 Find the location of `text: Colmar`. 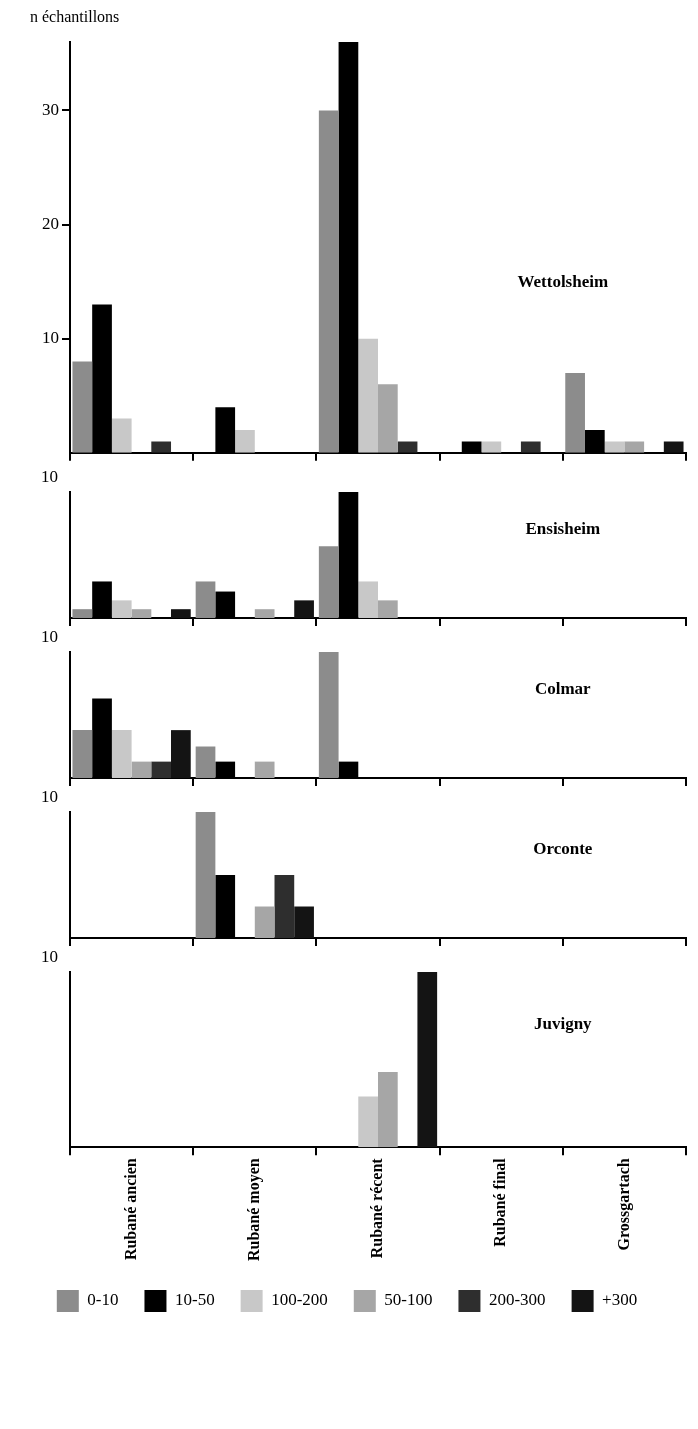

text: Colmar is located at coordinates (563, 689).